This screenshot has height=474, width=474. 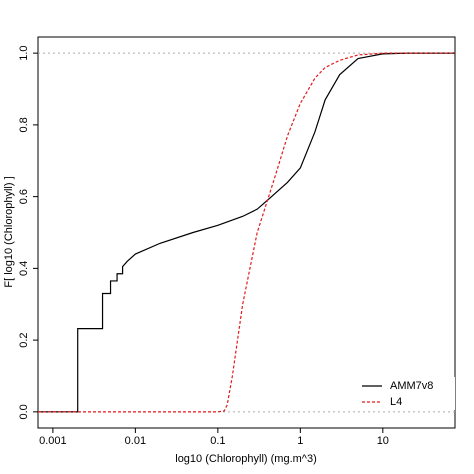 What do you see at coordinates (406, 393) in the screenshot?
I see `legend-box` at bounding box center [406, 393].